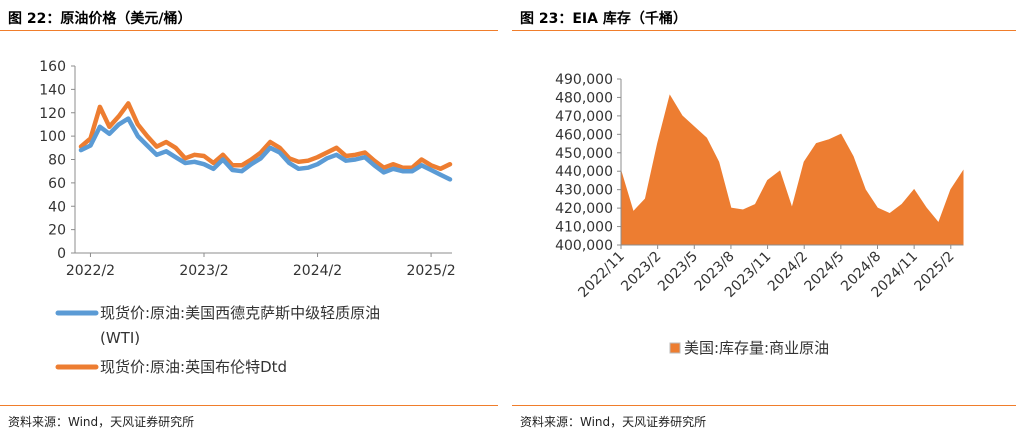 This screenshot has width=1016, height=434. What do you see at coordinates (52, 67) in the screenshot?
I see `y-tick-label: 160` at bounding box center [52, 67].